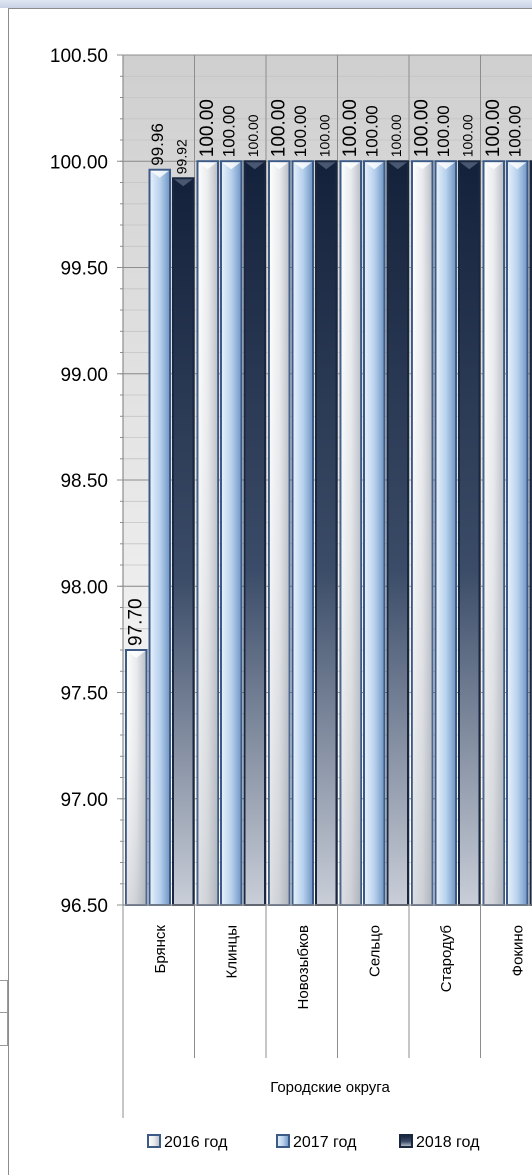 The height and width of the screenshot is (1176, 532). Describe the element at coordinates (266, 4) in the screenshot. I see `window-top-band` at that location.